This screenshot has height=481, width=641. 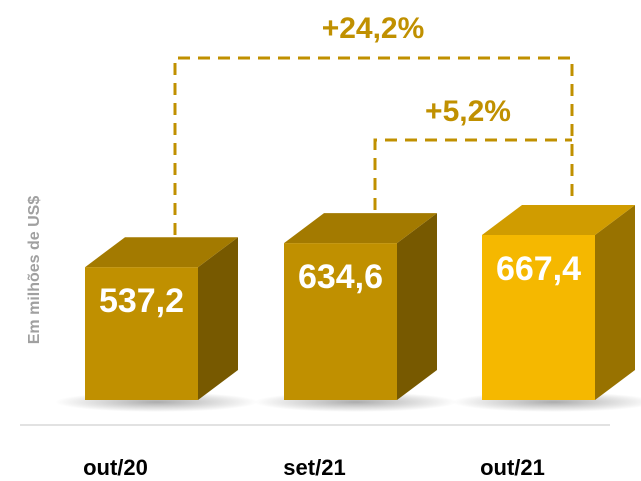 I want to click on x-tick-label: out/20, so click(x=115, y=467).